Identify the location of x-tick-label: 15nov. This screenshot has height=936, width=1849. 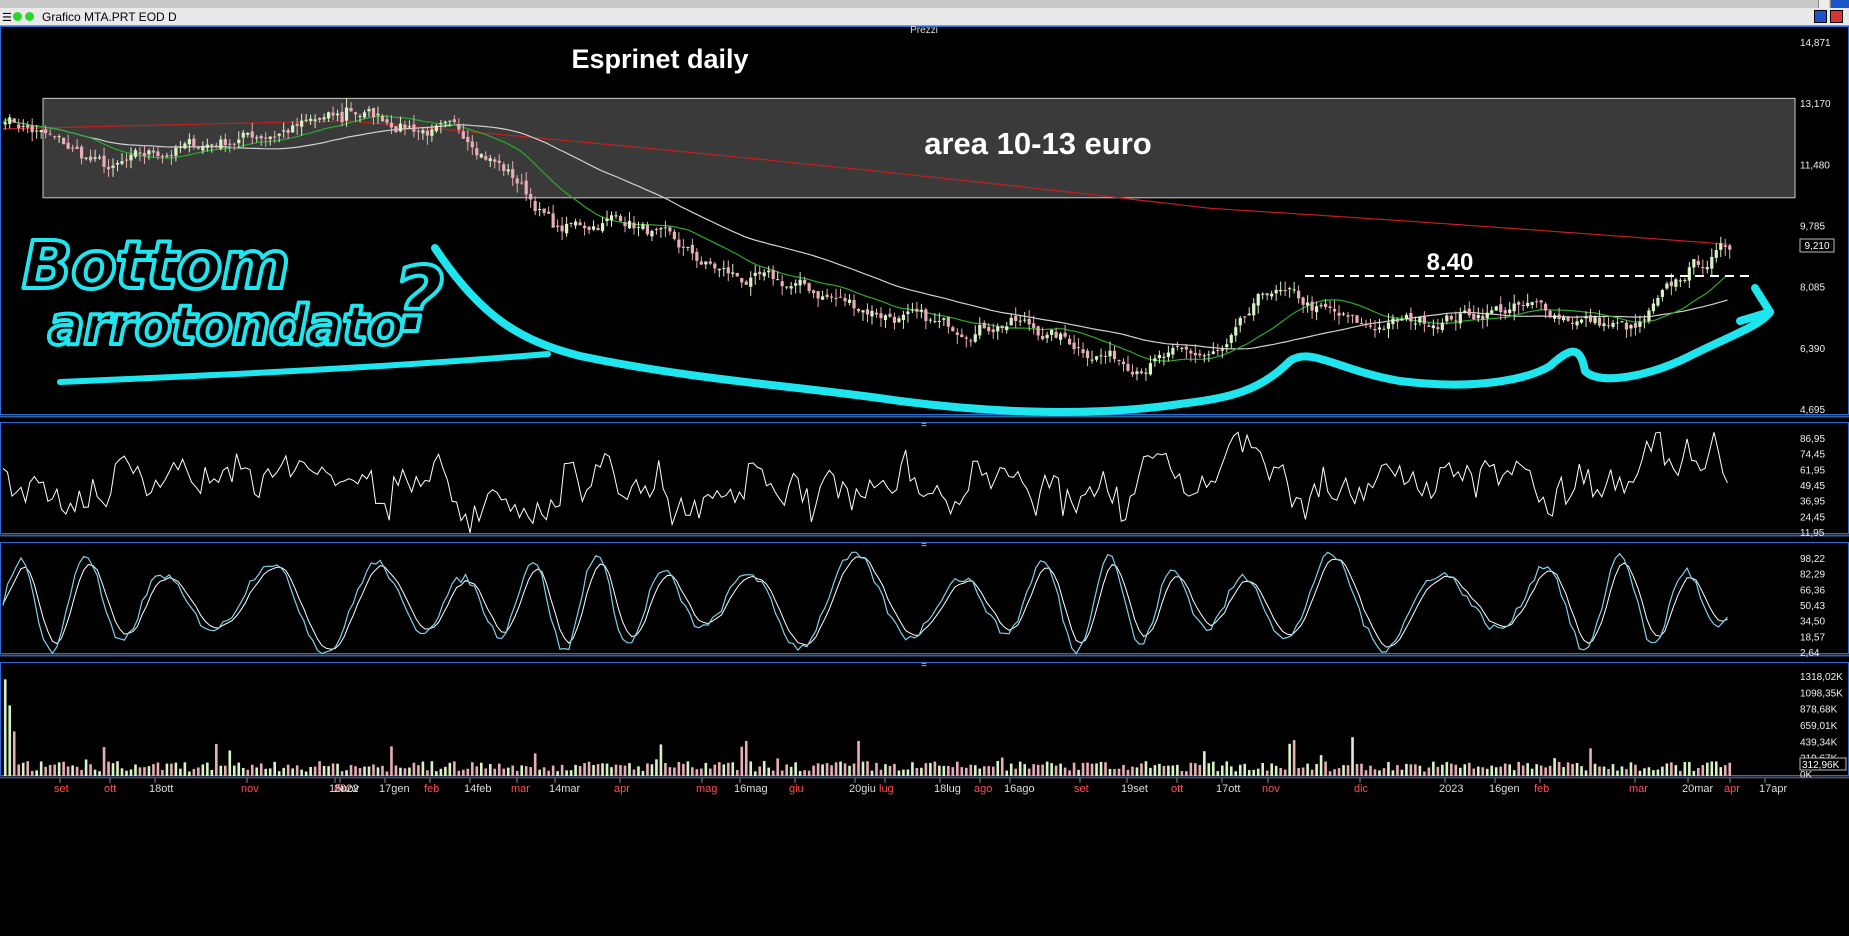
(344, 789).